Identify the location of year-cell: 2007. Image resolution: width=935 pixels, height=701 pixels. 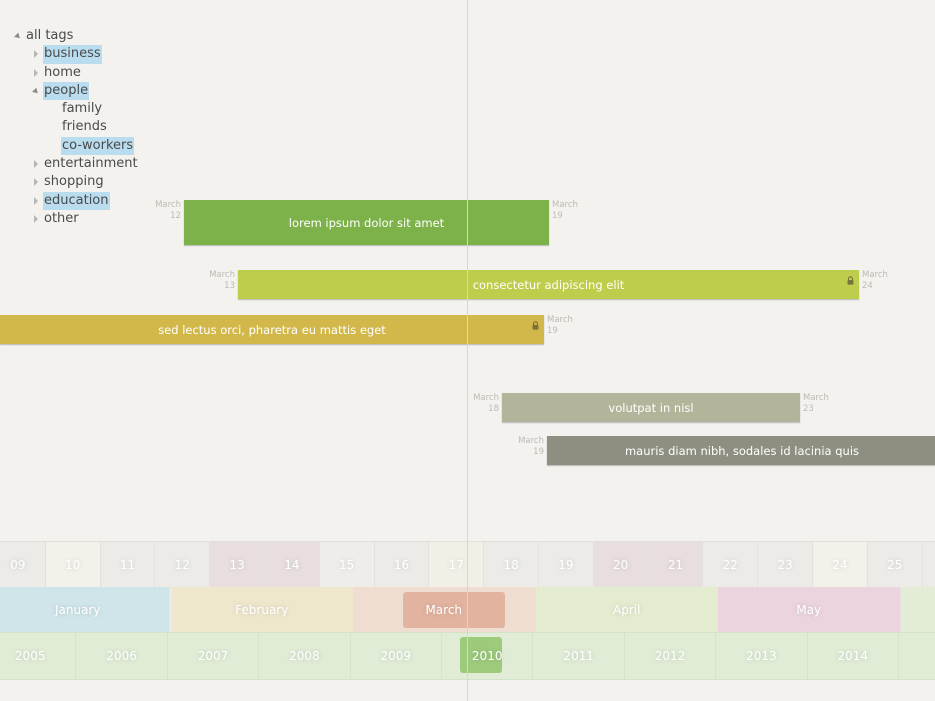
(214, 656).